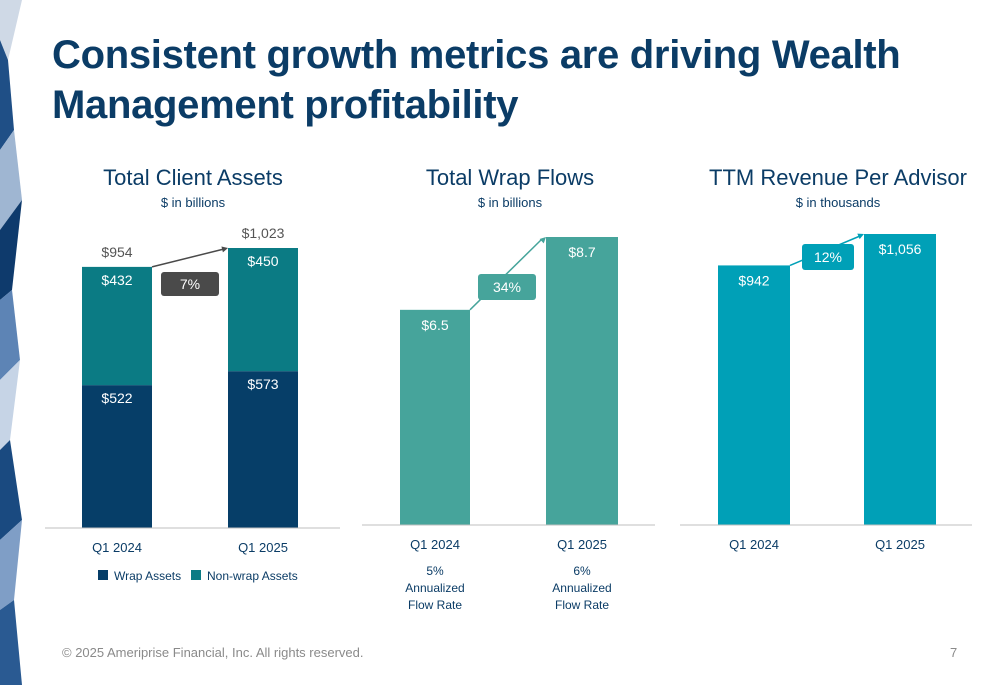 The image size is (1000, 685). I want to click on growth-badge-wrap-flows, so click(507, 287).